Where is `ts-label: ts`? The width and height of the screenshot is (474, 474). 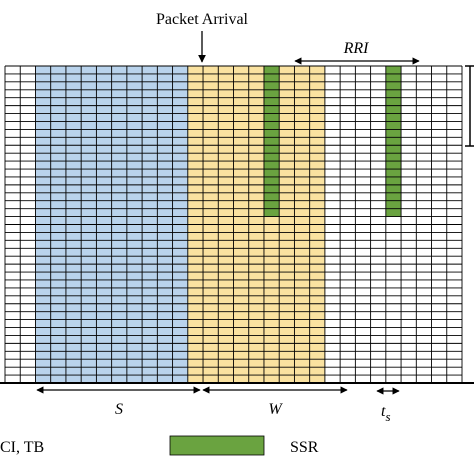 ts-label: ts is located at coordinates (386, 413).